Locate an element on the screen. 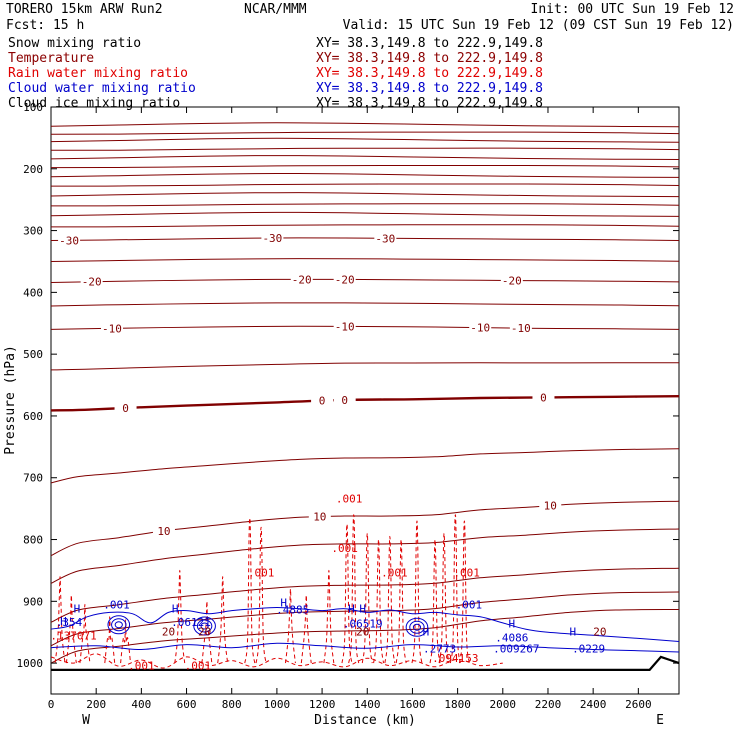 The image size is (740, 740). isotherm-m20 is located at coordinates (365, 280).